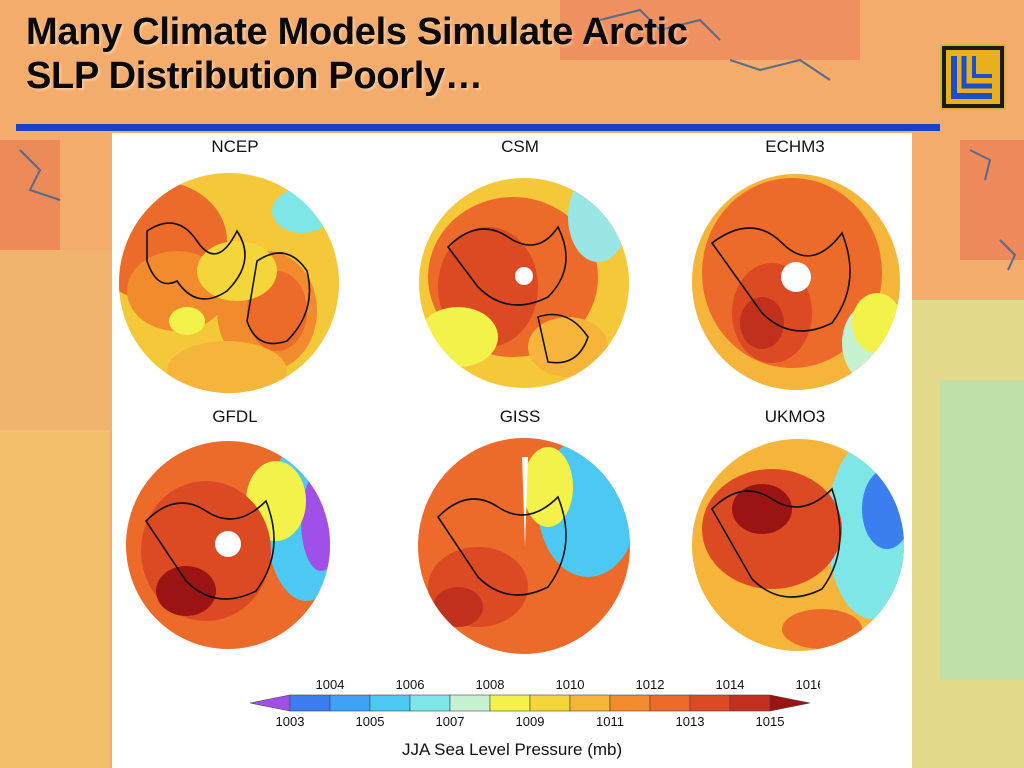 This screenshot has width=1024, height=768. Describe the element at coordinates (370, 721) in the screenshot. I see `colorbar-tick-lower: 1005` at that location.